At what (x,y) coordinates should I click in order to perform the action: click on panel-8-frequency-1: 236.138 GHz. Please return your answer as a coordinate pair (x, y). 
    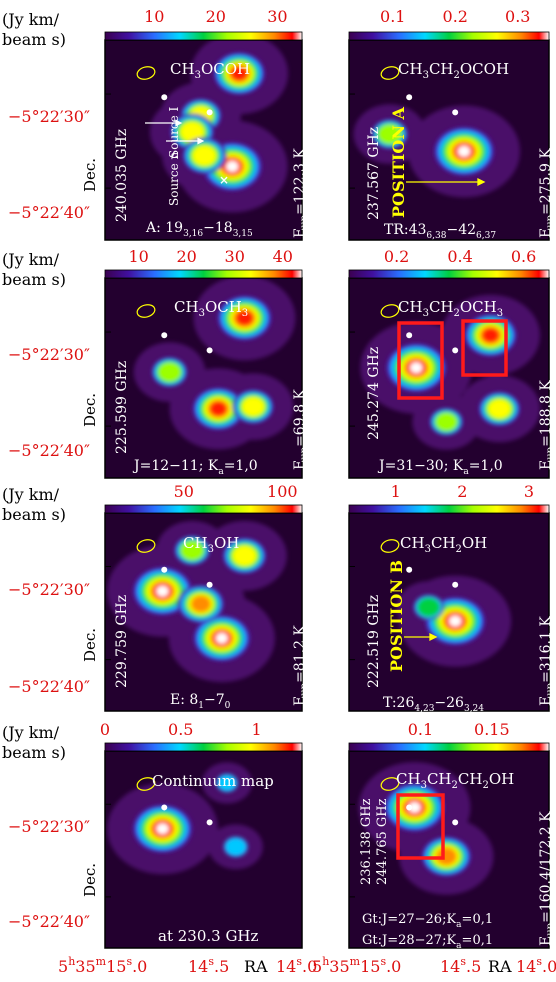
    Looking at the image, I should click on (366, 841).